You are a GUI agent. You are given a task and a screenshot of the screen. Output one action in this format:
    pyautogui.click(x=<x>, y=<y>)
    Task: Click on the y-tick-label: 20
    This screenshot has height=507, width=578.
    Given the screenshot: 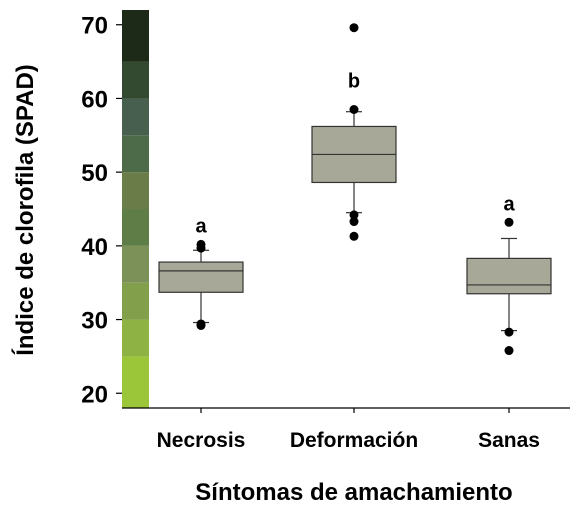 What is the action you would take?
    pyautogui.click(x=94, y=394)
    